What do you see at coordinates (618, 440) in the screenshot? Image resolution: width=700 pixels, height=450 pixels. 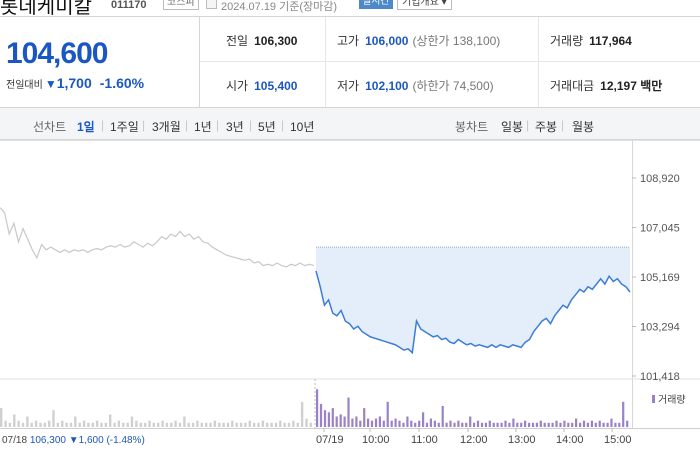 I see `x-tick-label: 15:00` at bounding box center [618, 440].